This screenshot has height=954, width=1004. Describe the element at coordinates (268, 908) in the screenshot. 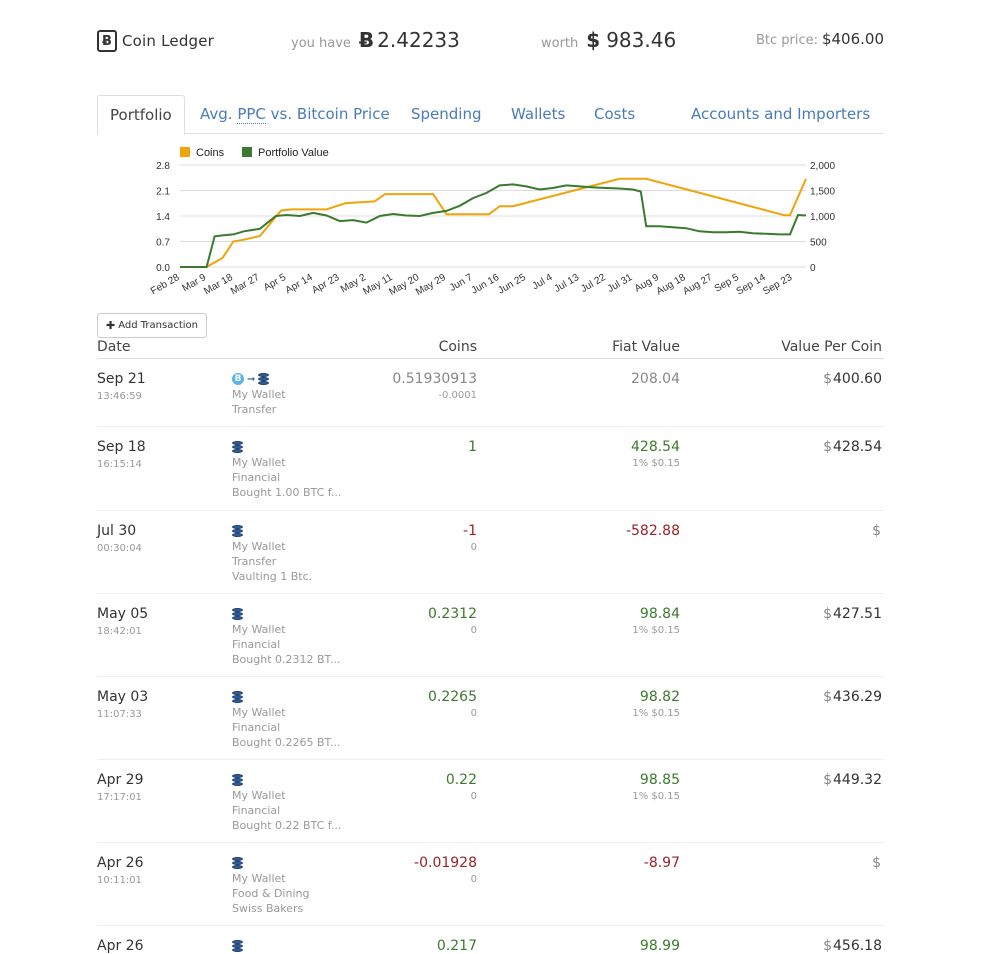

I see `description-line: Swiss Bakers` at that location.